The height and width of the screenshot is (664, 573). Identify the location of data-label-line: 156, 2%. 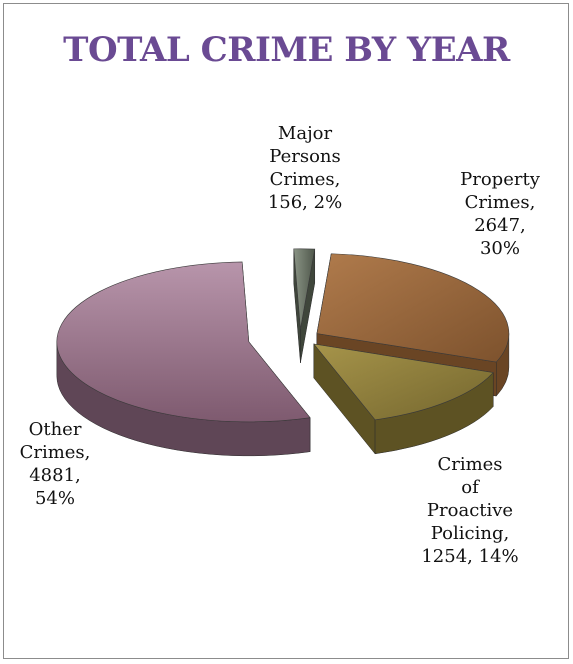
(305, 202).